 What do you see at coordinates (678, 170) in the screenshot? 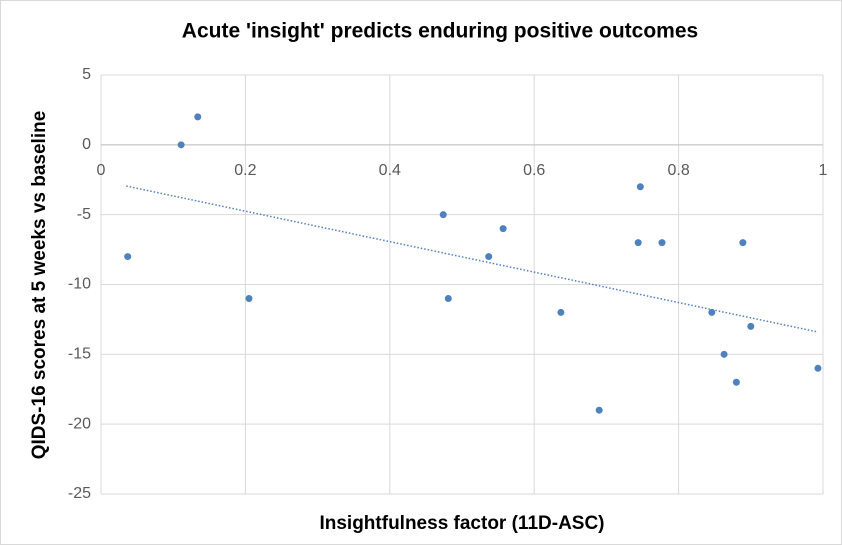
I see `x-tick-label: 0.8` at bounding box center [678, 170].